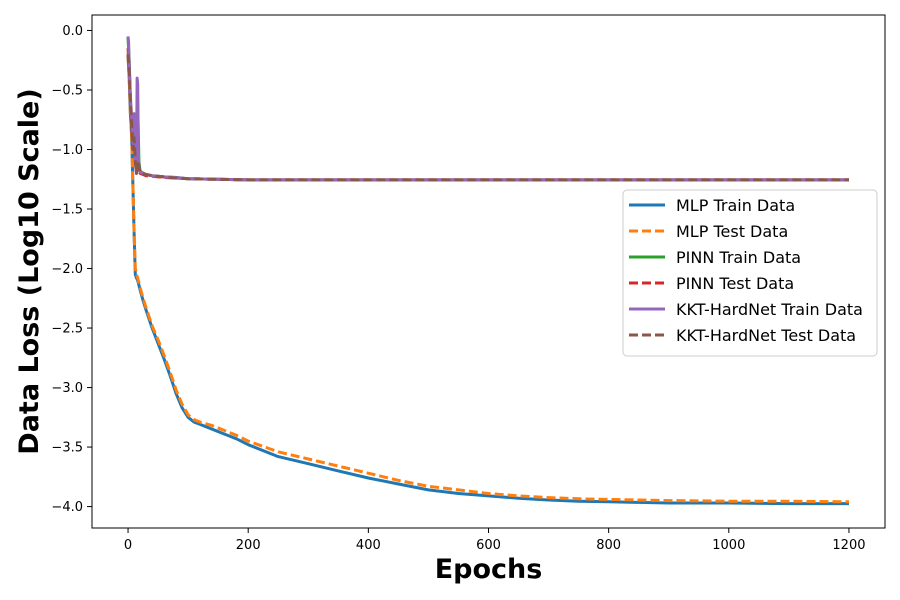 This screenshot has height=600, width=900. Describe the element at coordinates (728, 545) in the screenshot. I see `x-tick-label: 1000` at that location.